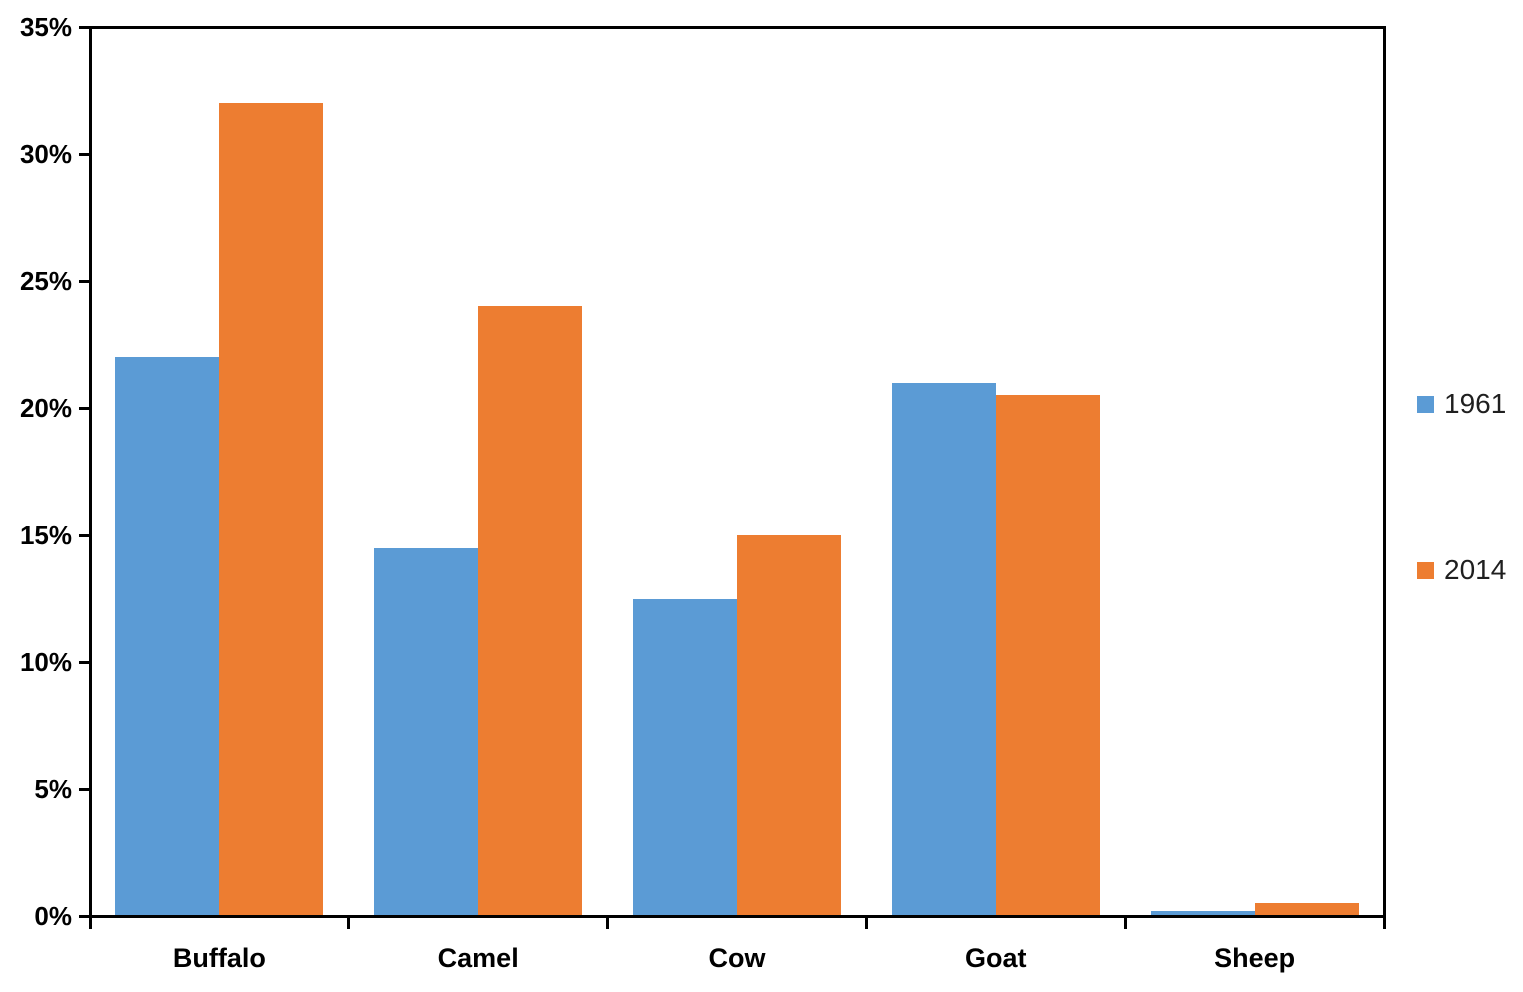  Describe the element at coordinates (943, 649) in the screenshot. I see `bar-goat-1961` at that location.